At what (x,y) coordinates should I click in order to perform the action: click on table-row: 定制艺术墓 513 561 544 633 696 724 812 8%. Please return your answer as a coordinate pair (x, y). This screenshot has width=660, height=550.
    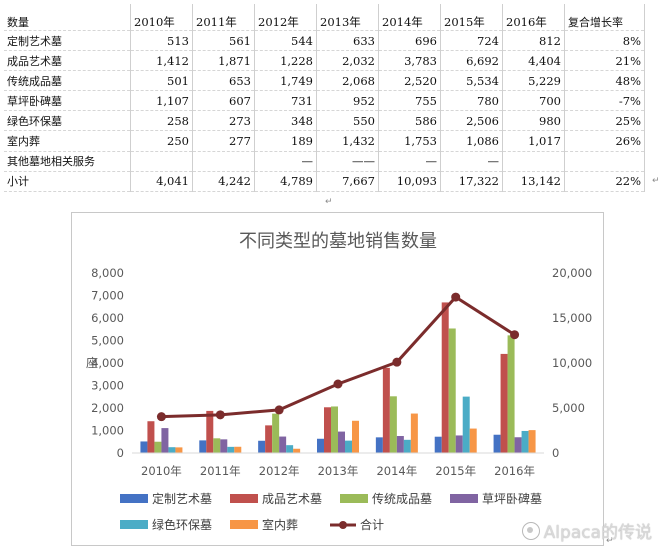
    Looking at the image, I should click on (324, 41).